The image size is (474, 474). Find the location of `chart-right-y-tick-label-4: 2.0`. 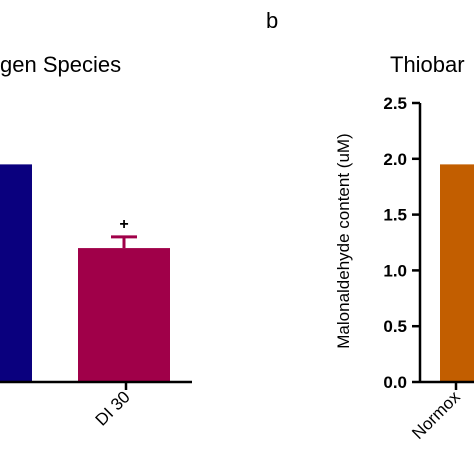

chart-right-y-tick-label-4: 2.0 is located at coordinates (395, 159).